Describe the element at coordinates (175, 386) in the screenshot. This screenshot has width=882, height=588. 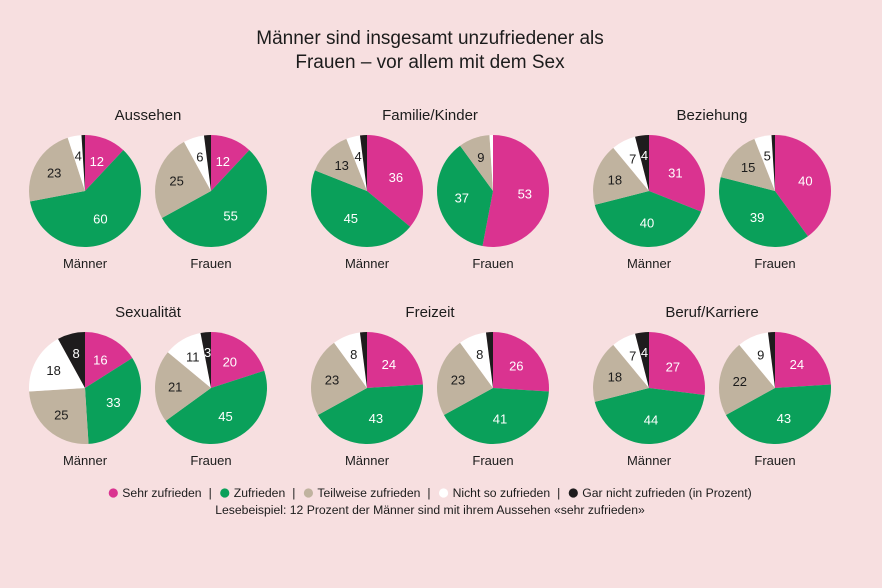
I see `data-label: 21` at that location.